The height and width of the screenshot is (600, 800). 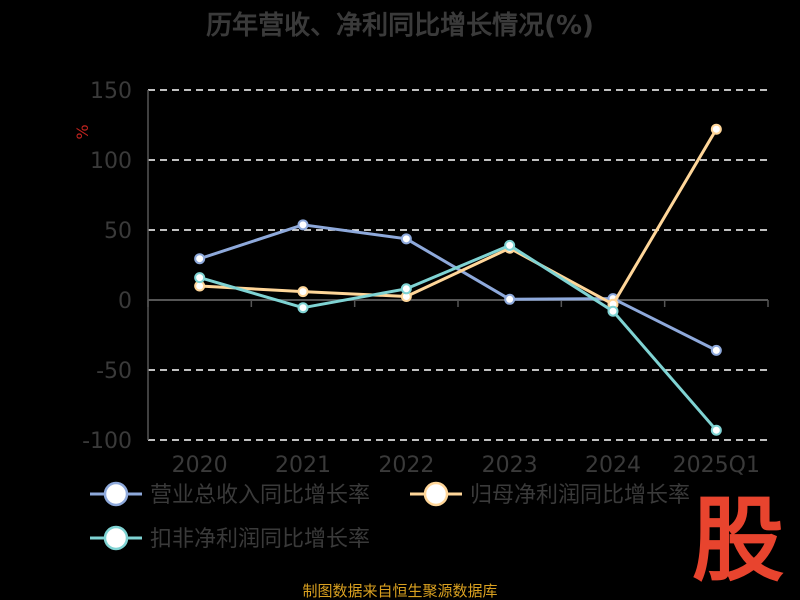 What do you see at coordinates (738, 540) in the screenshot?
I see `logo-mark: 股` at bounding box center [738, 540].